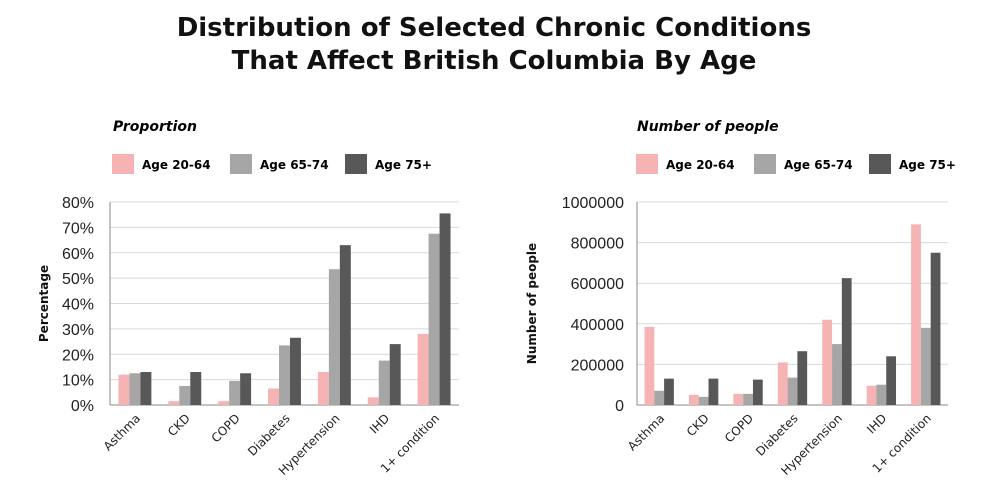 The image size is (988, 491). I want to click on y-tick-label: 1000000, so click(593, 203).